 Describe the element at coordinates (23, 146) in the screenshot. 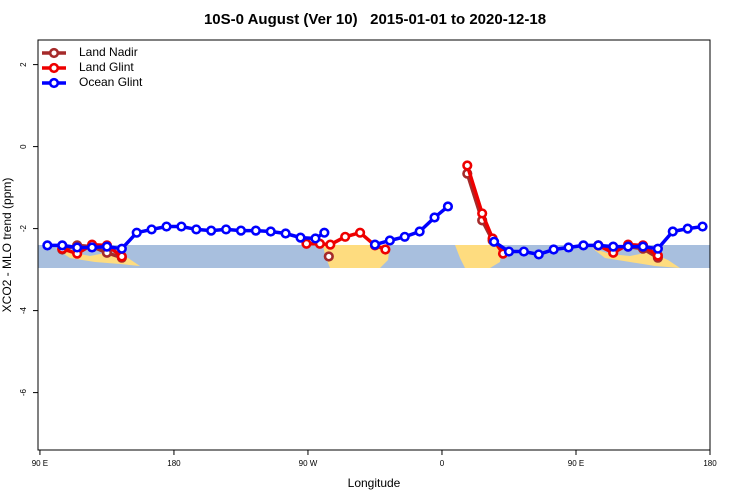

I see `y-tick-label: 0` at that location.